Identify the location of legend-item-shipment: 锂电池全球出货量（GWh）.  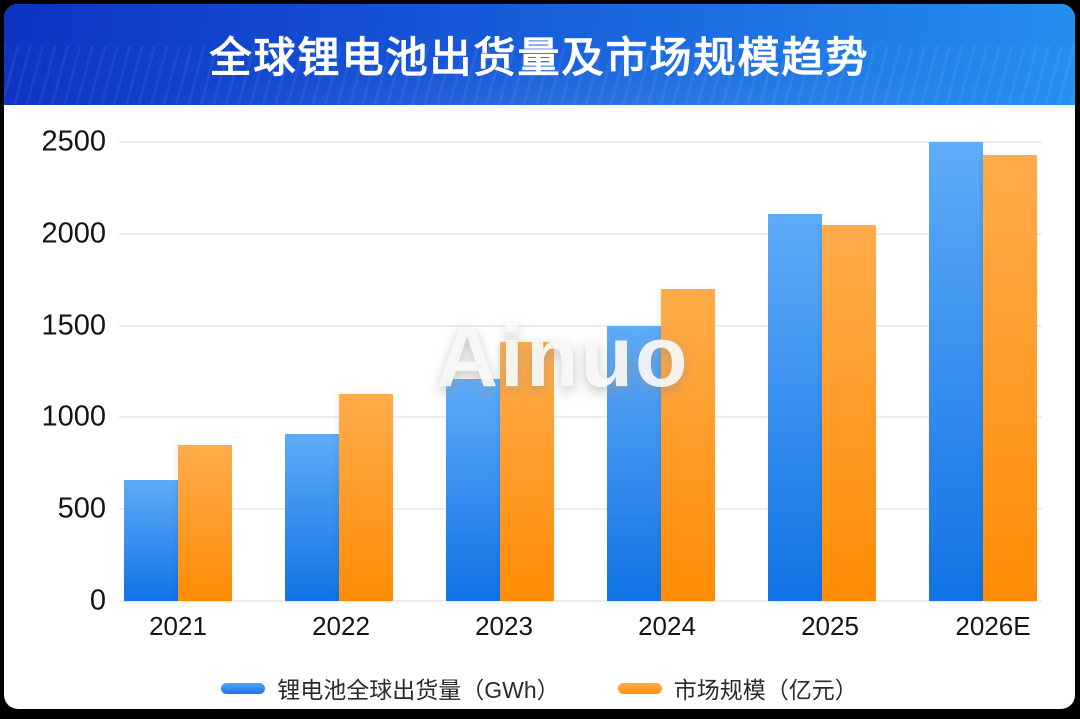
(390, 688).